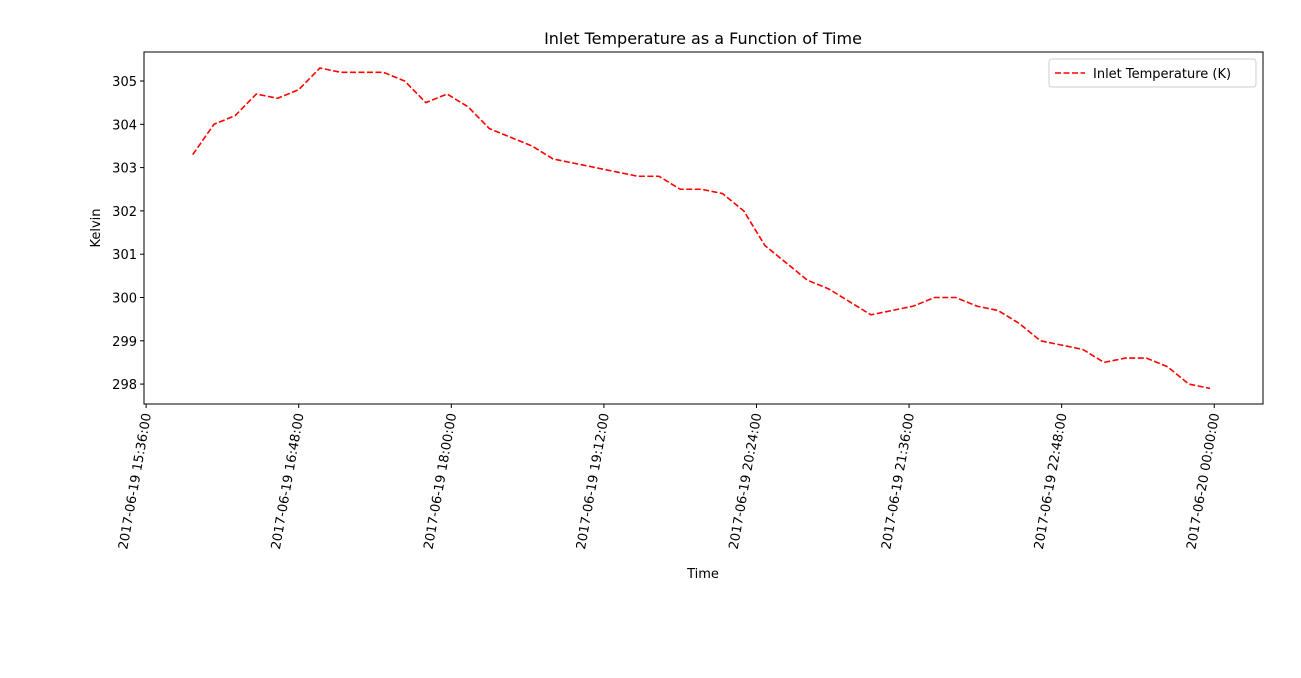  I want to click on legend-label: Inlet Temperature (K), so click(1162, 74).